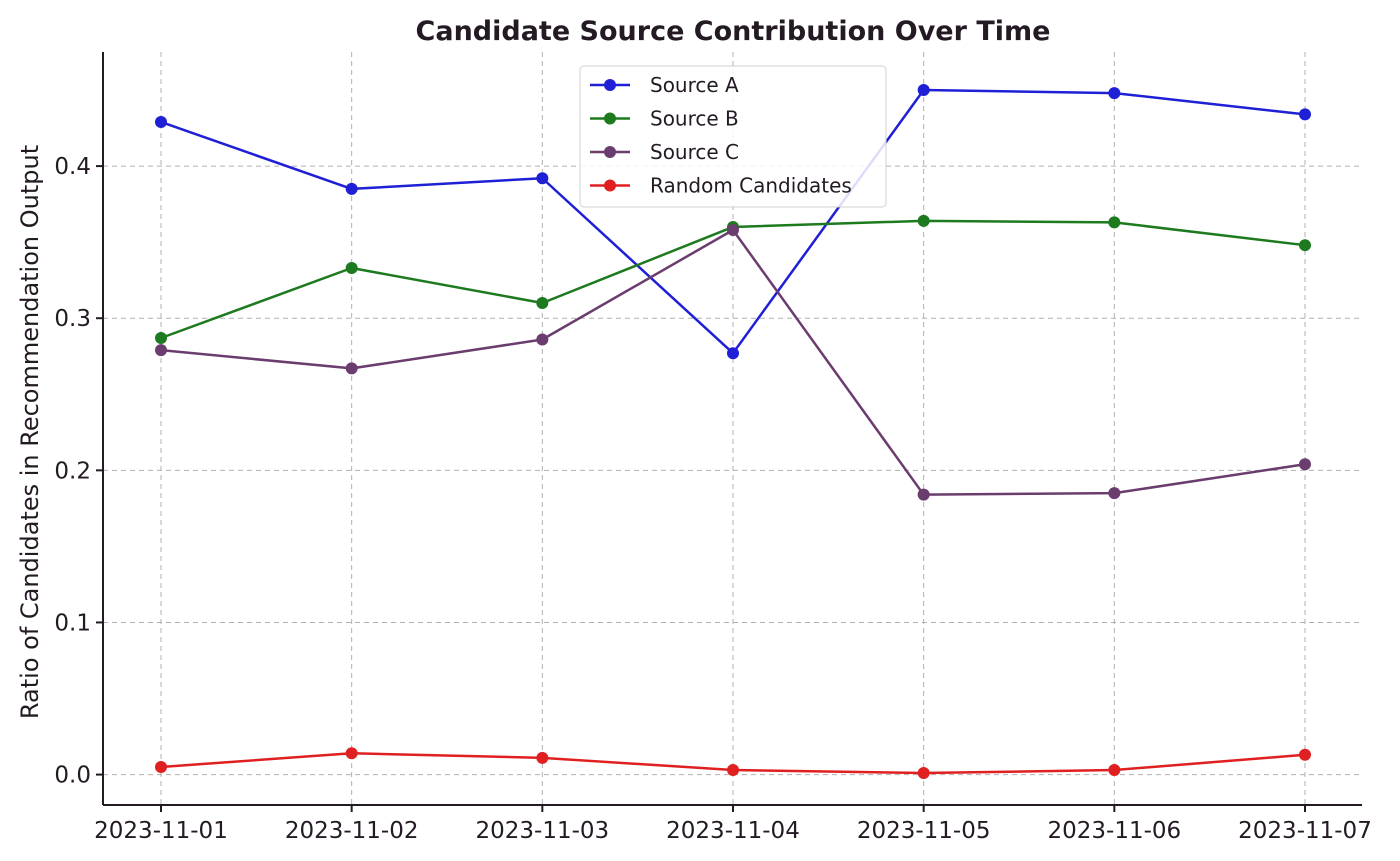 The height and width of the screenshot is (861, 1400). What do you see at coordinates (1305, 831) in the screenshot?
I see `x-tick-label: 2023-11-07` at bounding box center [1305, 831].